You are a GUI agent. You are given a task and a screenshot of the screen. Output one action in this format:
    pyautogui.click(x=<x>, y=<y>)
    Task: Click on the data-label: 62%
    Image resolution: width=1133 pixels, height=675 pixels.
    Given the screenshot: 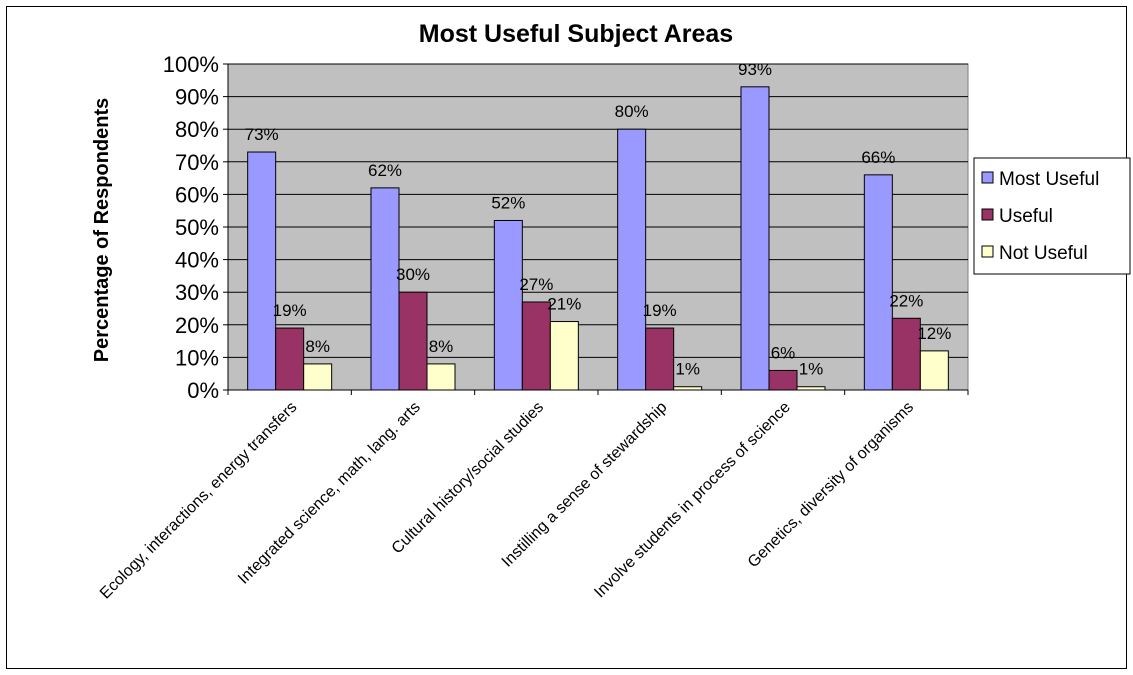 What is the action you would take?
    pyautogui.click(x=385, y=170)
    